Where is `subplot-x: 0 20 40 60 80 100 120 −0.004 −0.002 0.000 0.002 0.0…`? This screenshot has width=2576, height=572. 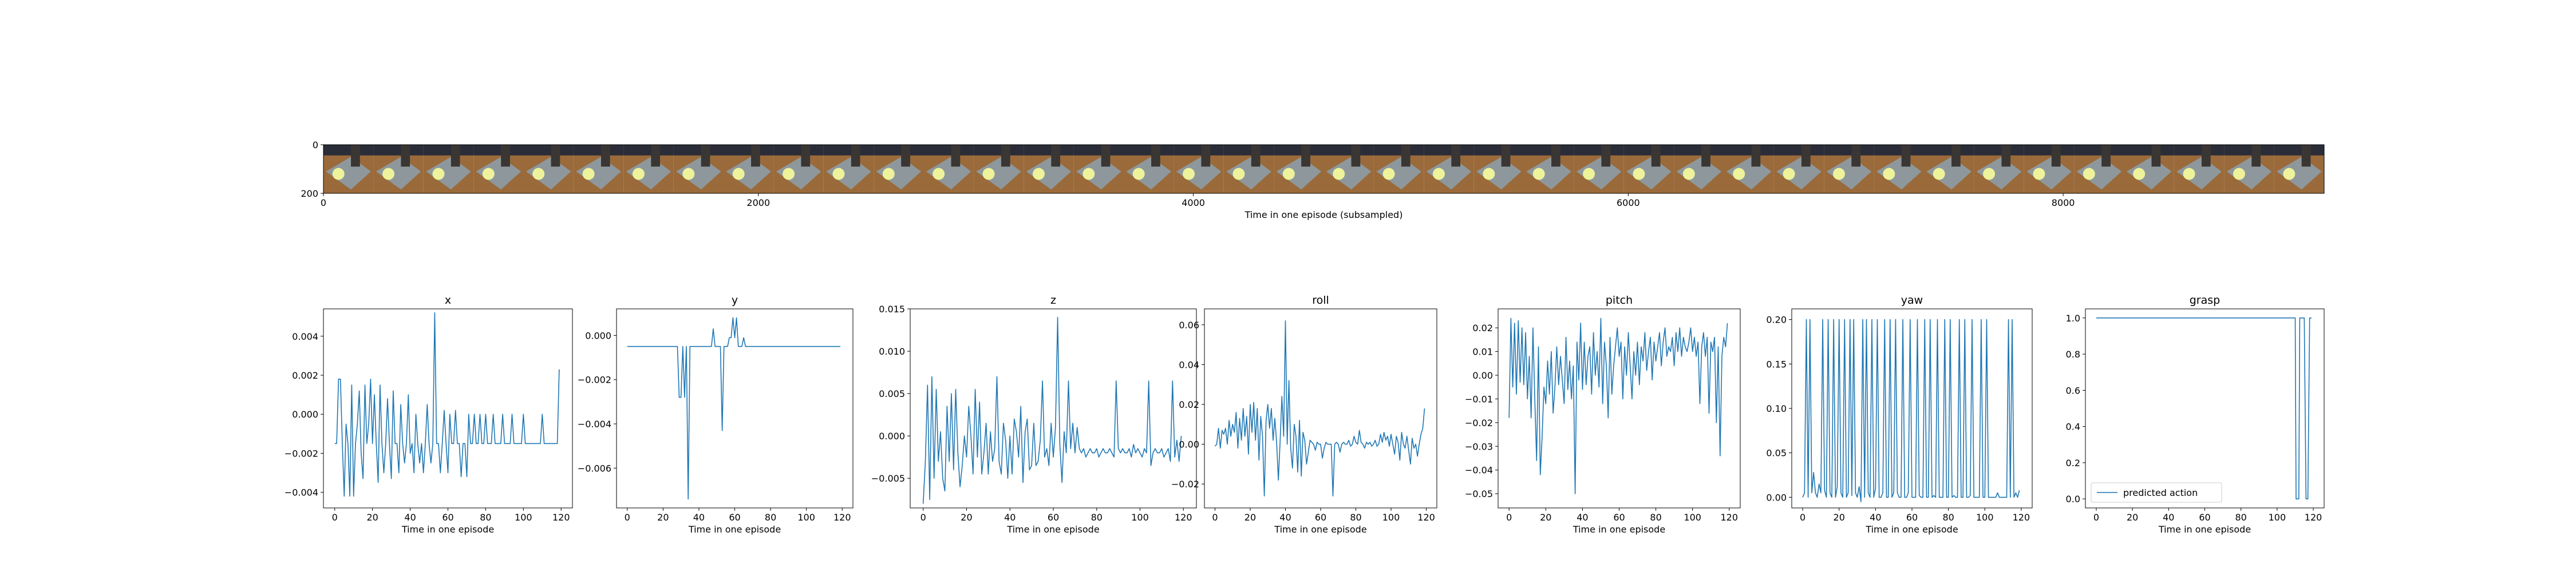 subplot-x: 0 20 40 60 80 100 120 −0.004 −0.002 0.000 0.002 0.0… is located at coordinates (429, 414).